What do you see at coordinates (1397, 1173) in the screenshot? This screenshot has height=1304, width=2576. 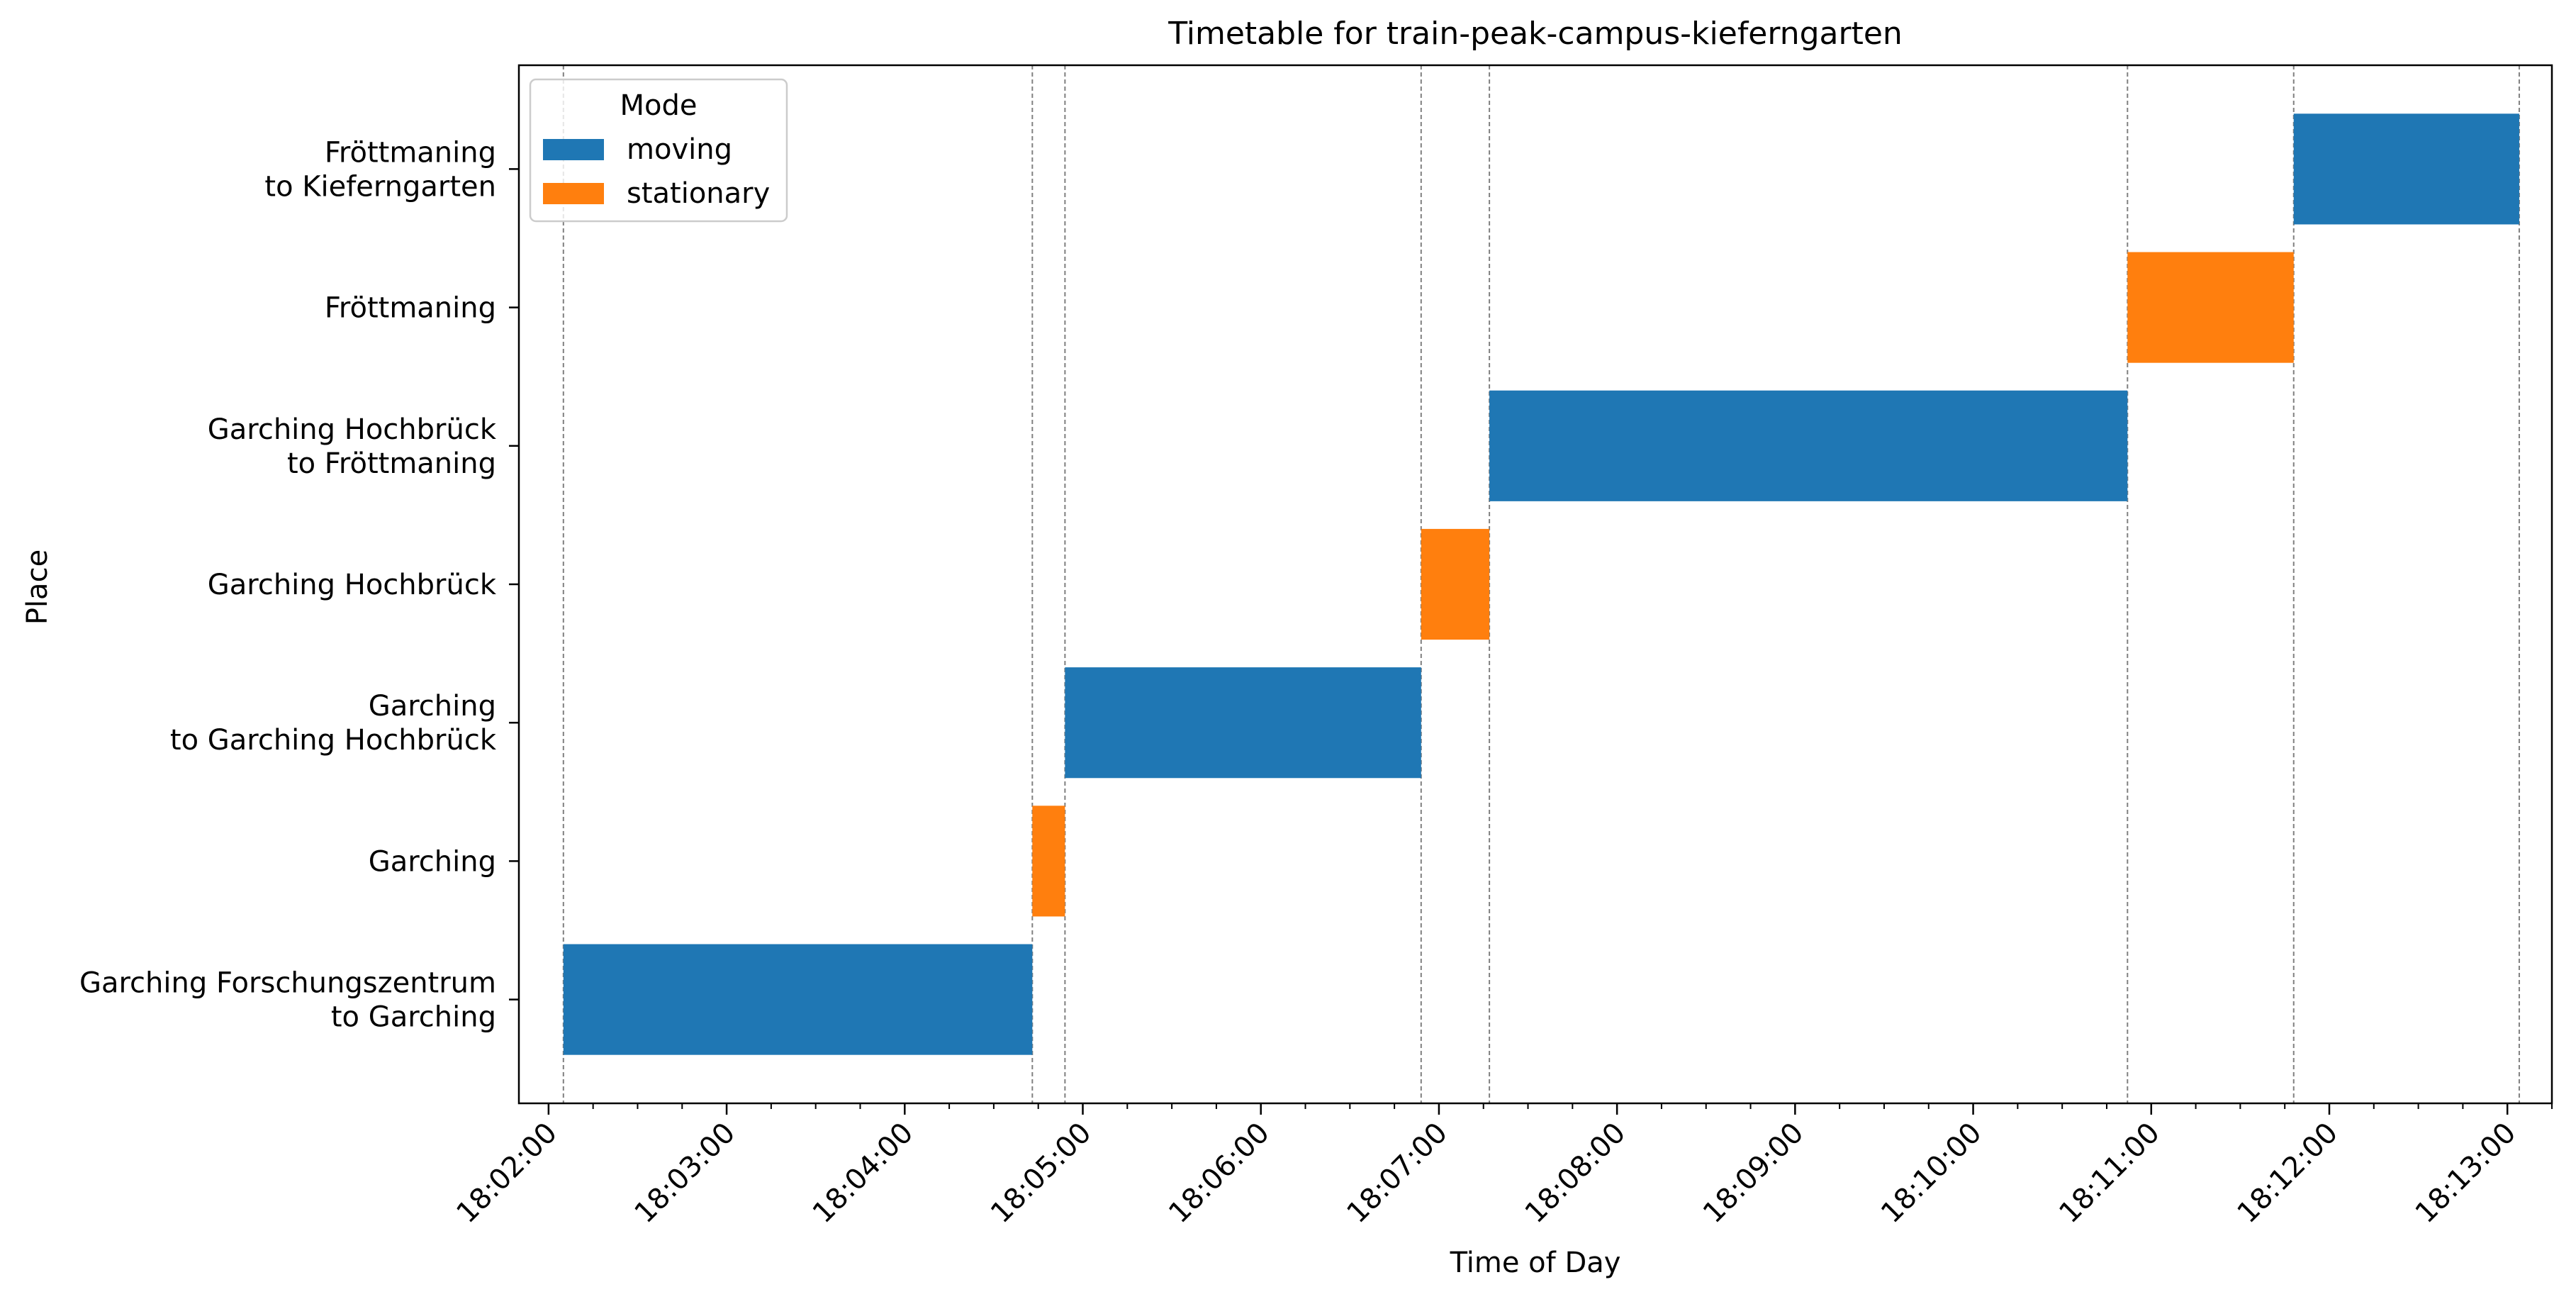 I see `x-tick-label-5: 18:07:00` at bounding box center [1397, 1173].